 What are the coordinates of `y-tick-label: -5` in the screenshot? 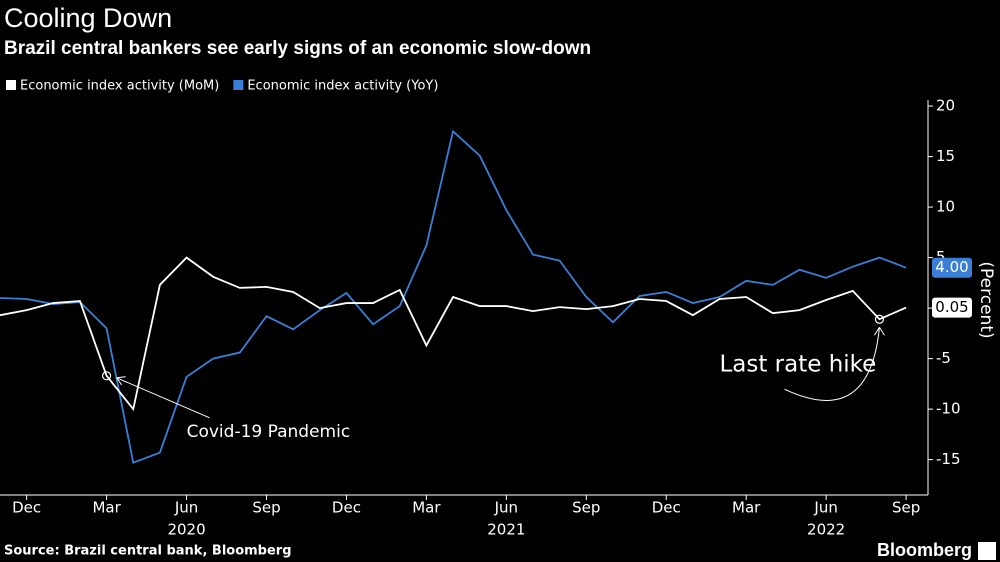 It's located at (943, 358).